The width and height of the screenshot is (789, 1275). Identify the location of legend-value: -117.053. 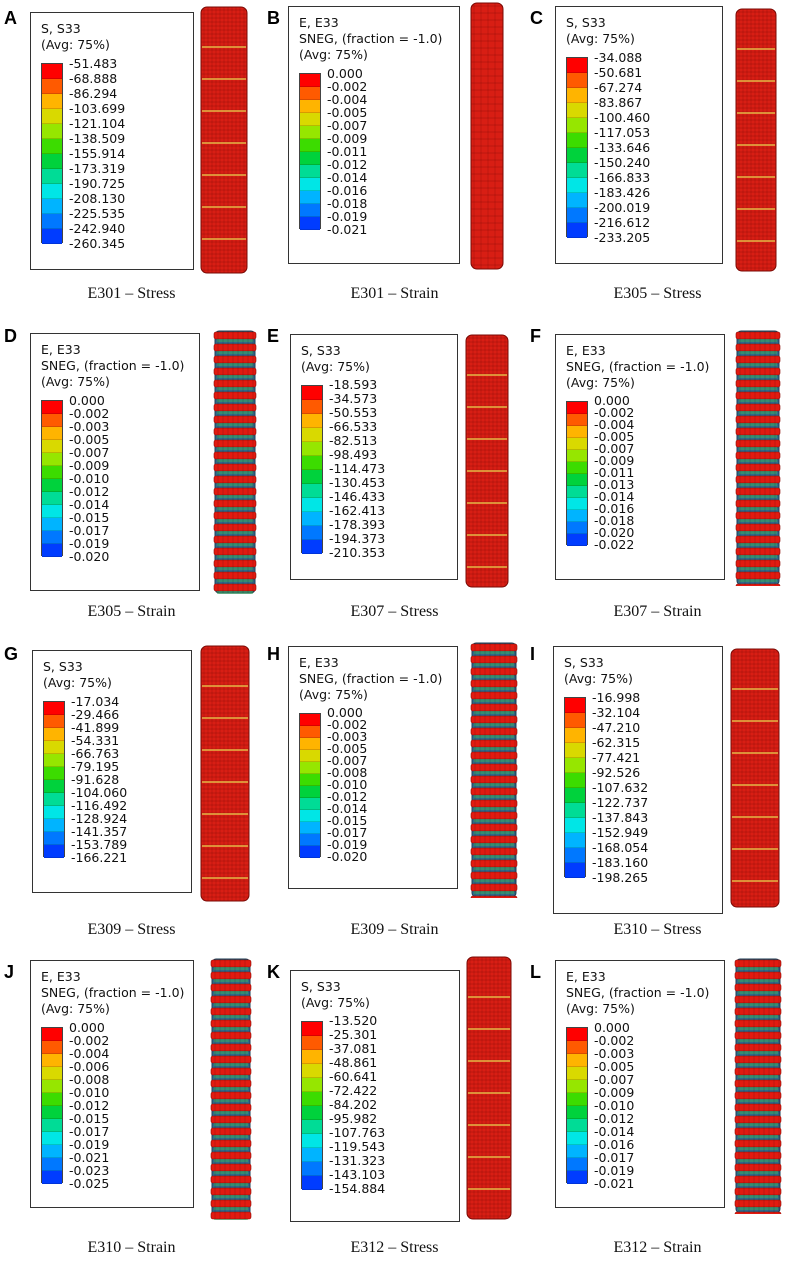
(622, 132).